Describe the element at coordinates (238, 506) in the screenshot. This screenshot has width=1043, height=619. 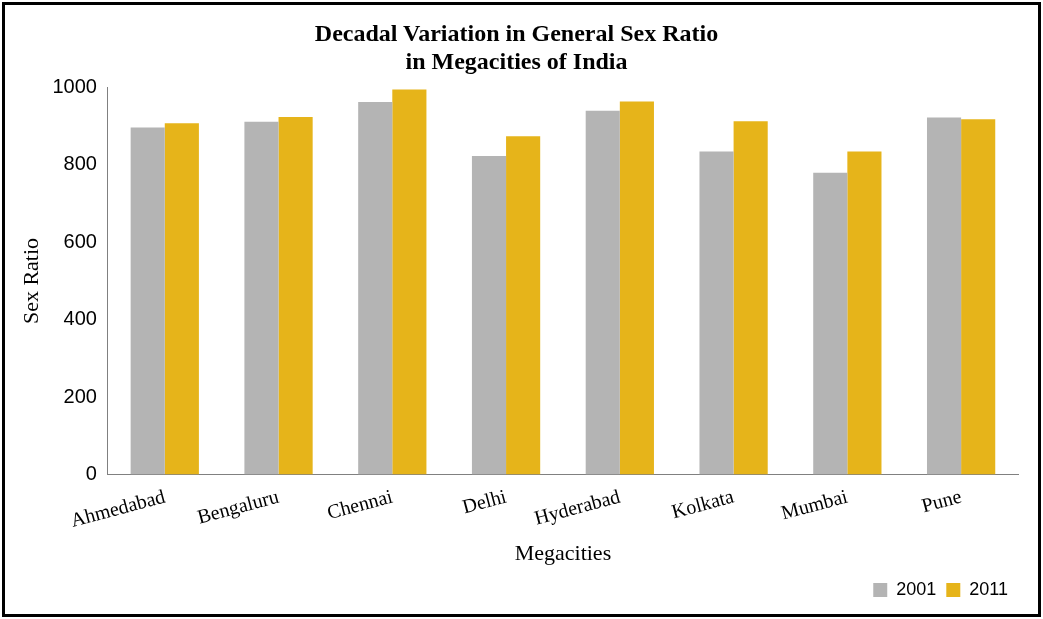
I see `x-tick-label: Bengaluru` at that location.